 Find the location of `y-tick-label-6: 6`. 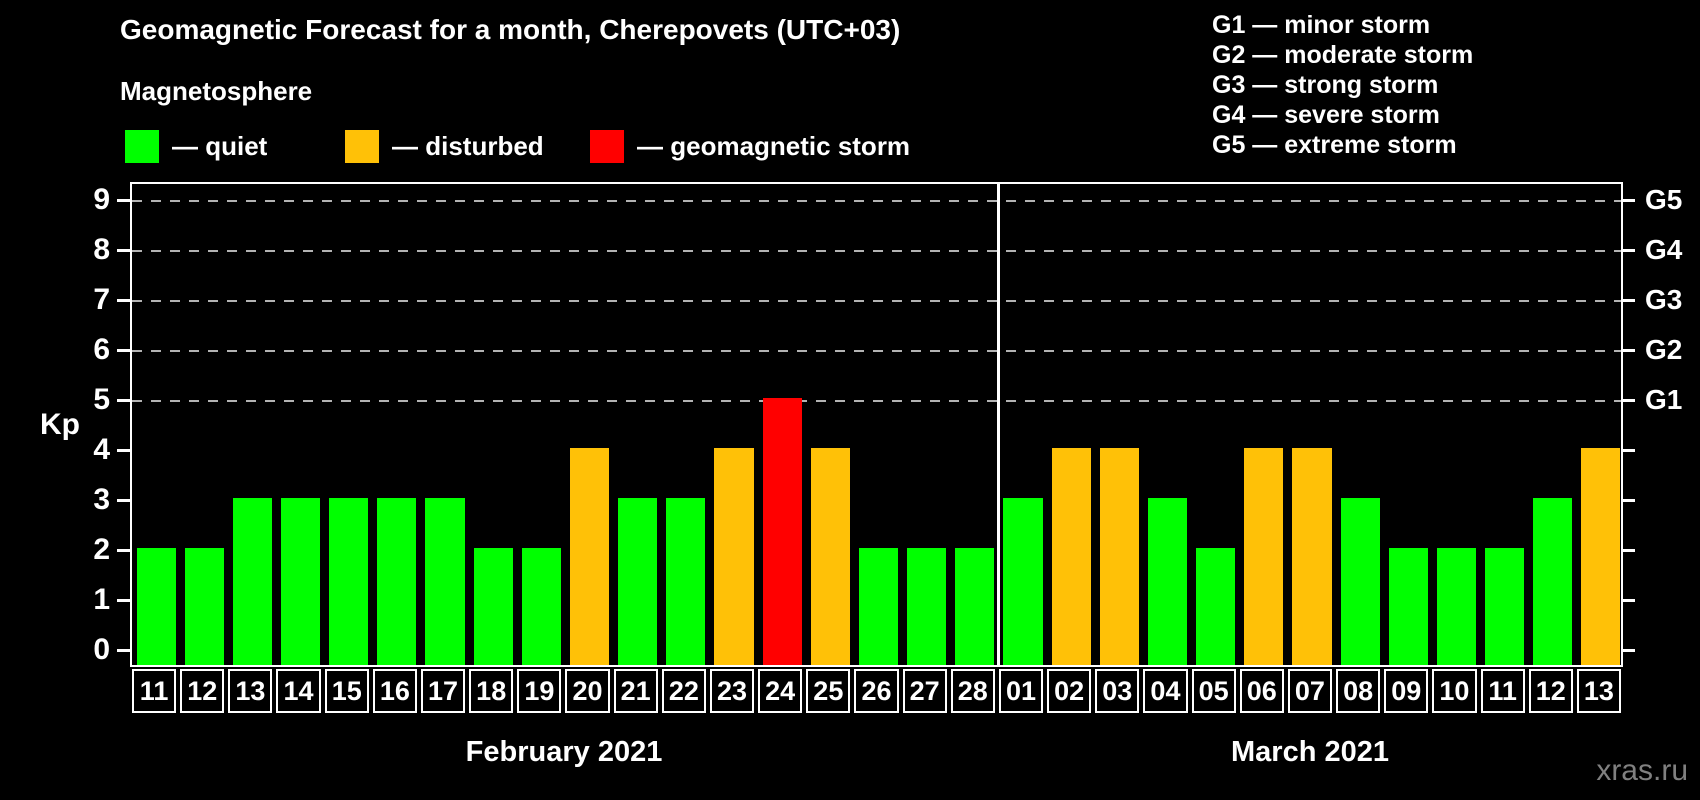

y-tick-label-6: 6 is located at coordinates (101, 349).